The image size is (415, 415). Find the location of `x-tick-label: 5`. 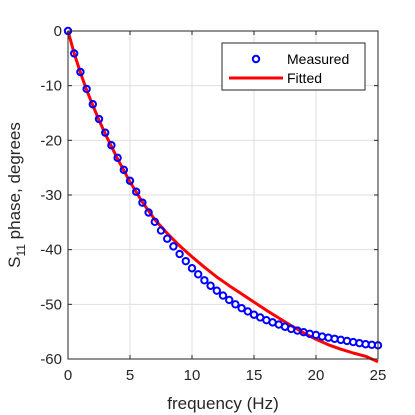

x-tick-label: 5 is located at coordinates (130, 375).